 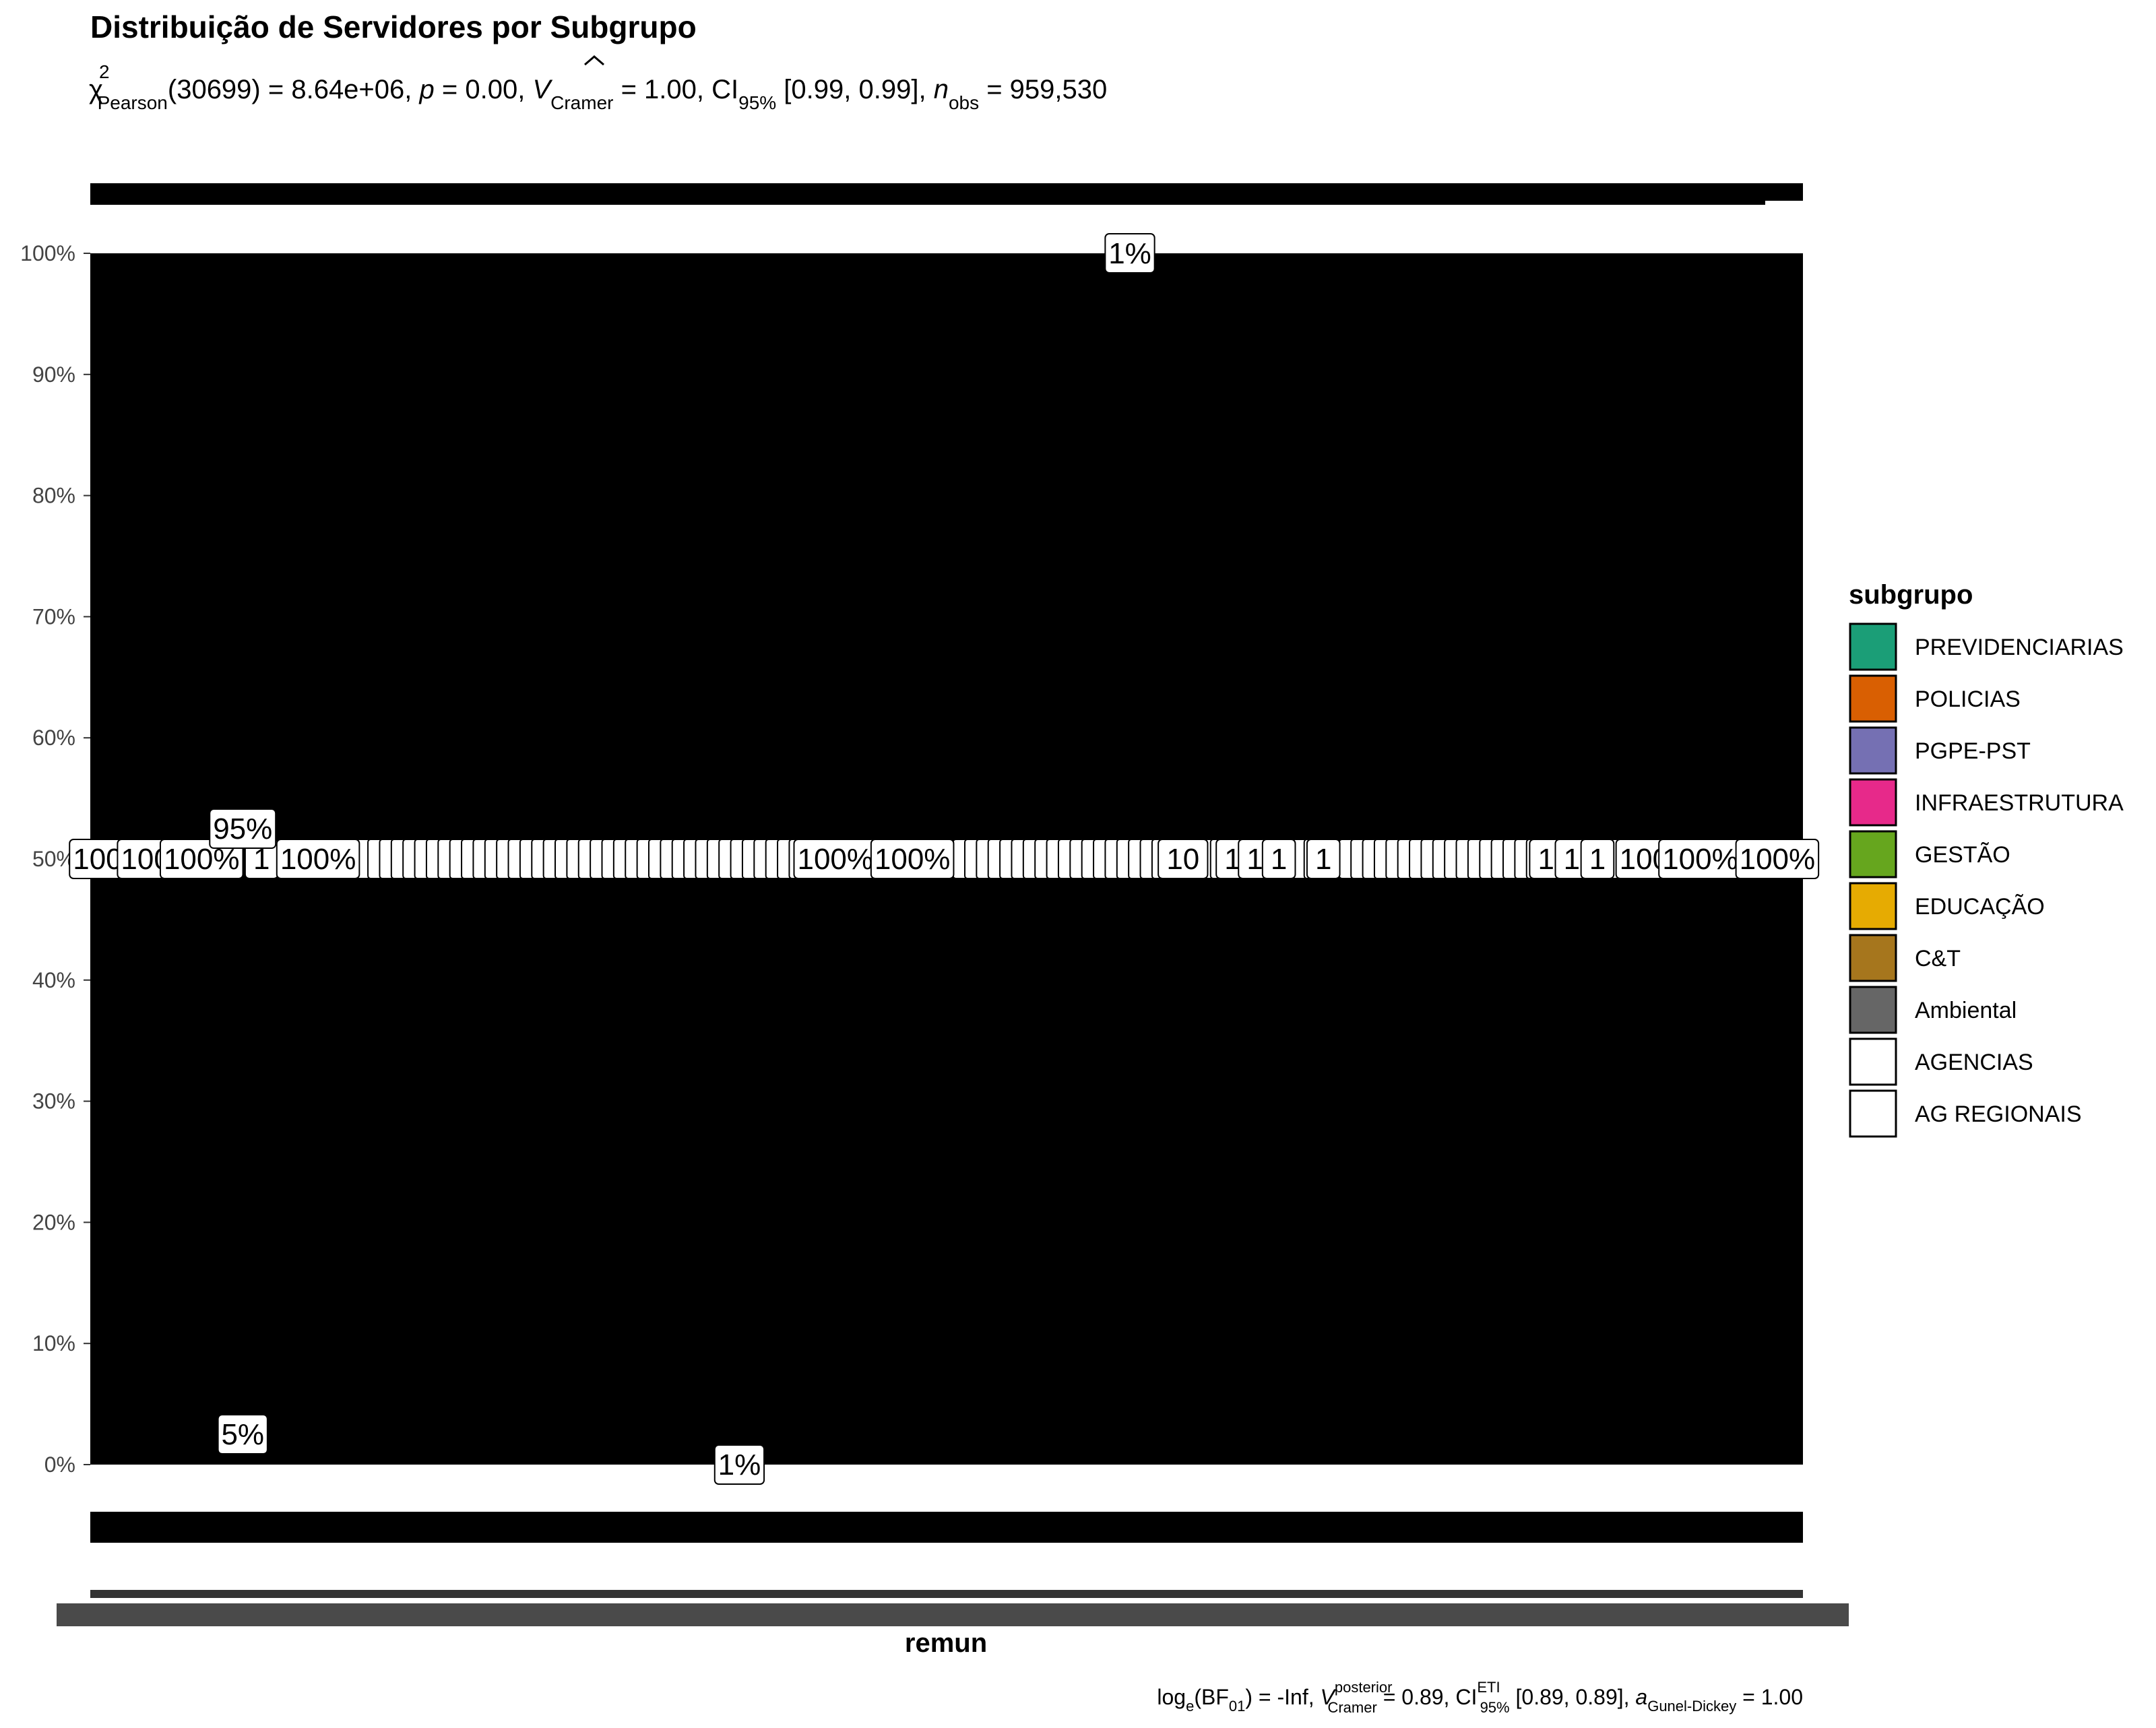 What do you see at coordinates (1938, 958) in the screenshot?
I see `legend-label: C&T` at bounding box center [1938, 958].